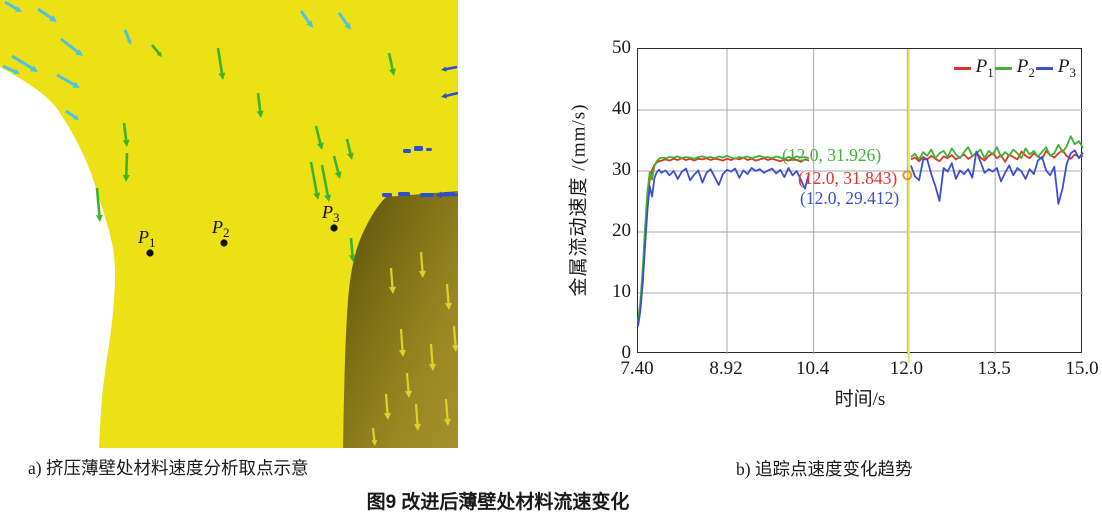  Describe the element at coordinates (621, 291) in the screenshot. I see `y-tick-label: 10` at that location.